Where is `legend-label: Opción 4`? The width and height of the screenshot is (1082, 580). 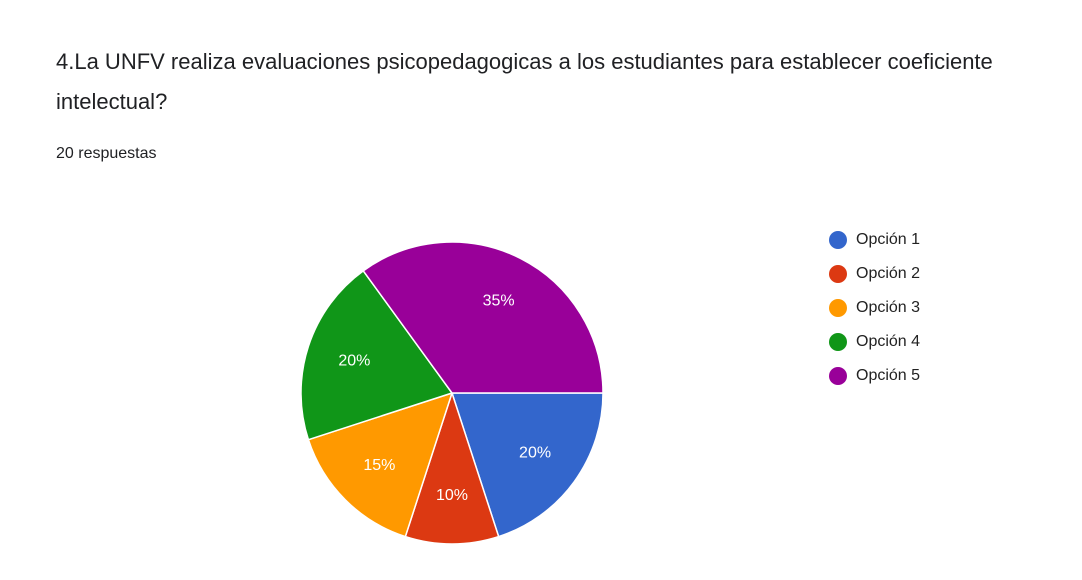 legend-label: Opción 4 is located at coordinates (888, 341).